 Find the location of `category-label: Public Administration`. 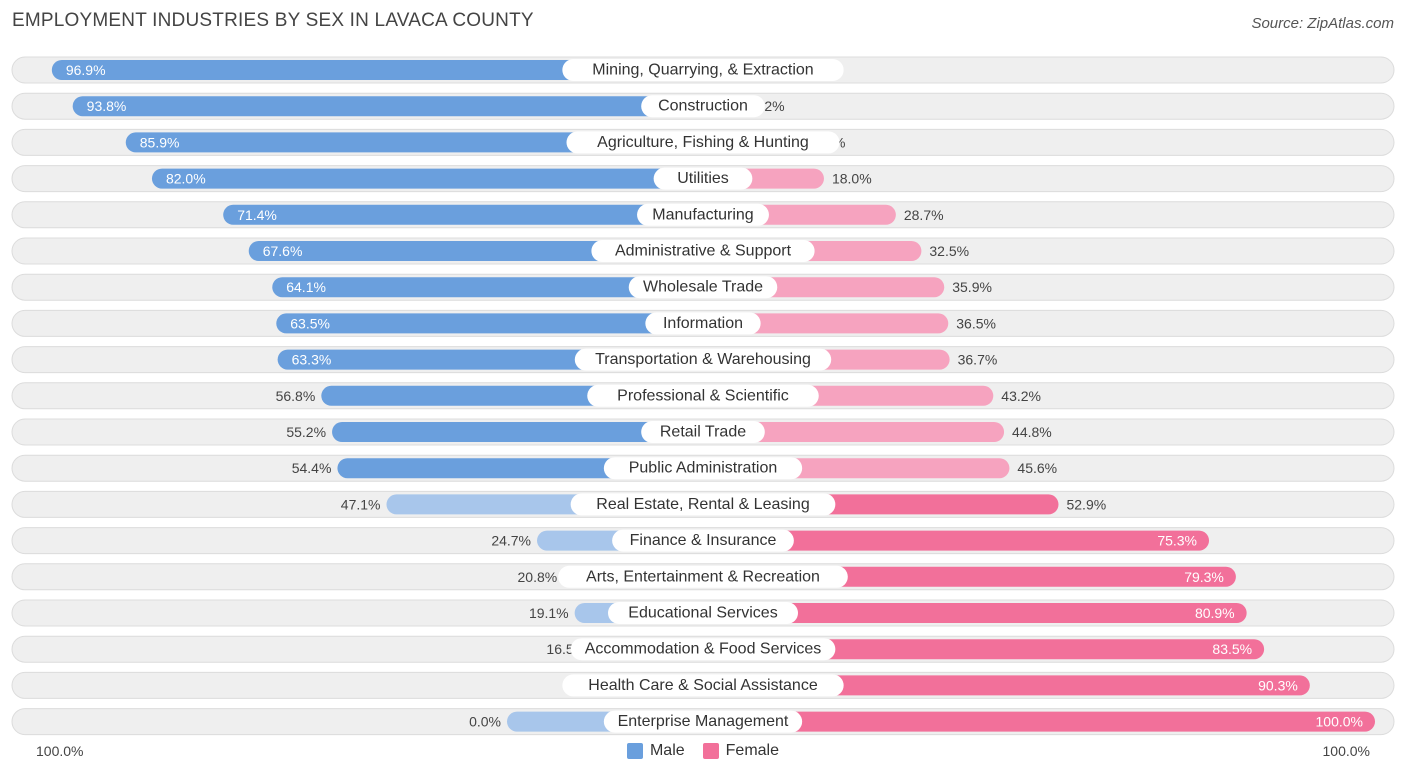

category-label: Public Administration is located at coordinates (703, 468).